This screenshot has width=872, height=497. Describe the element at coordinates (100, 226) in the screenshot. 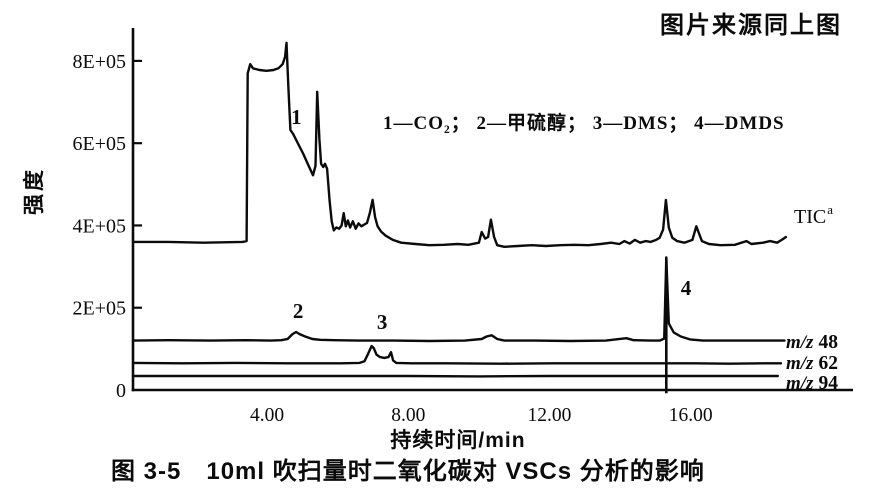

I see `y-tick-label: 4E+05` at that location.